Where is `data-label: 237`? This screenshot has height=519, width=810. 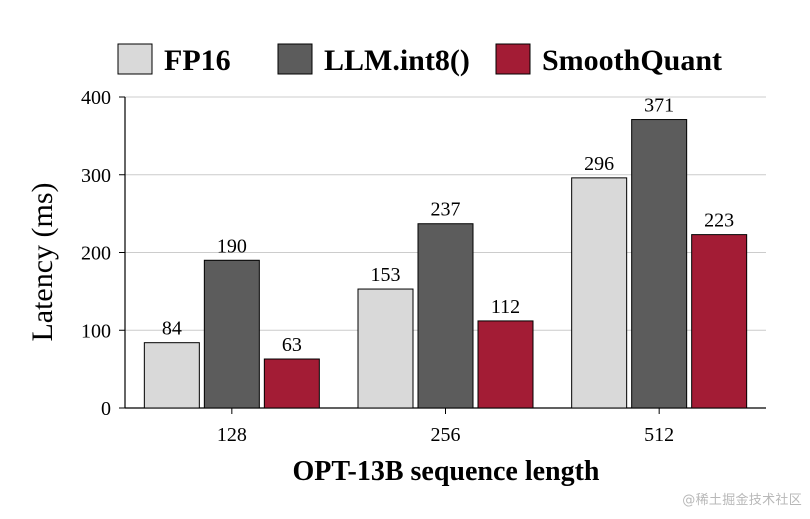
data-label: 237 is located at coordinates (446, 210).